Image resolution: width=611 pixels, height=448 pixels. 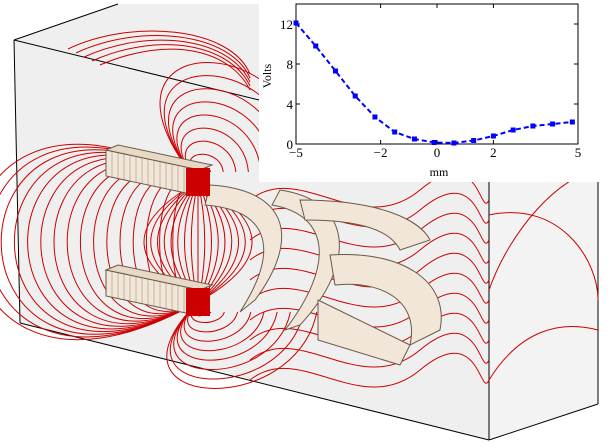 What do you see at coordinates (286, 24) in the screenshot?
I see `y-tick-label: 12` at bounding box center [286, 24].